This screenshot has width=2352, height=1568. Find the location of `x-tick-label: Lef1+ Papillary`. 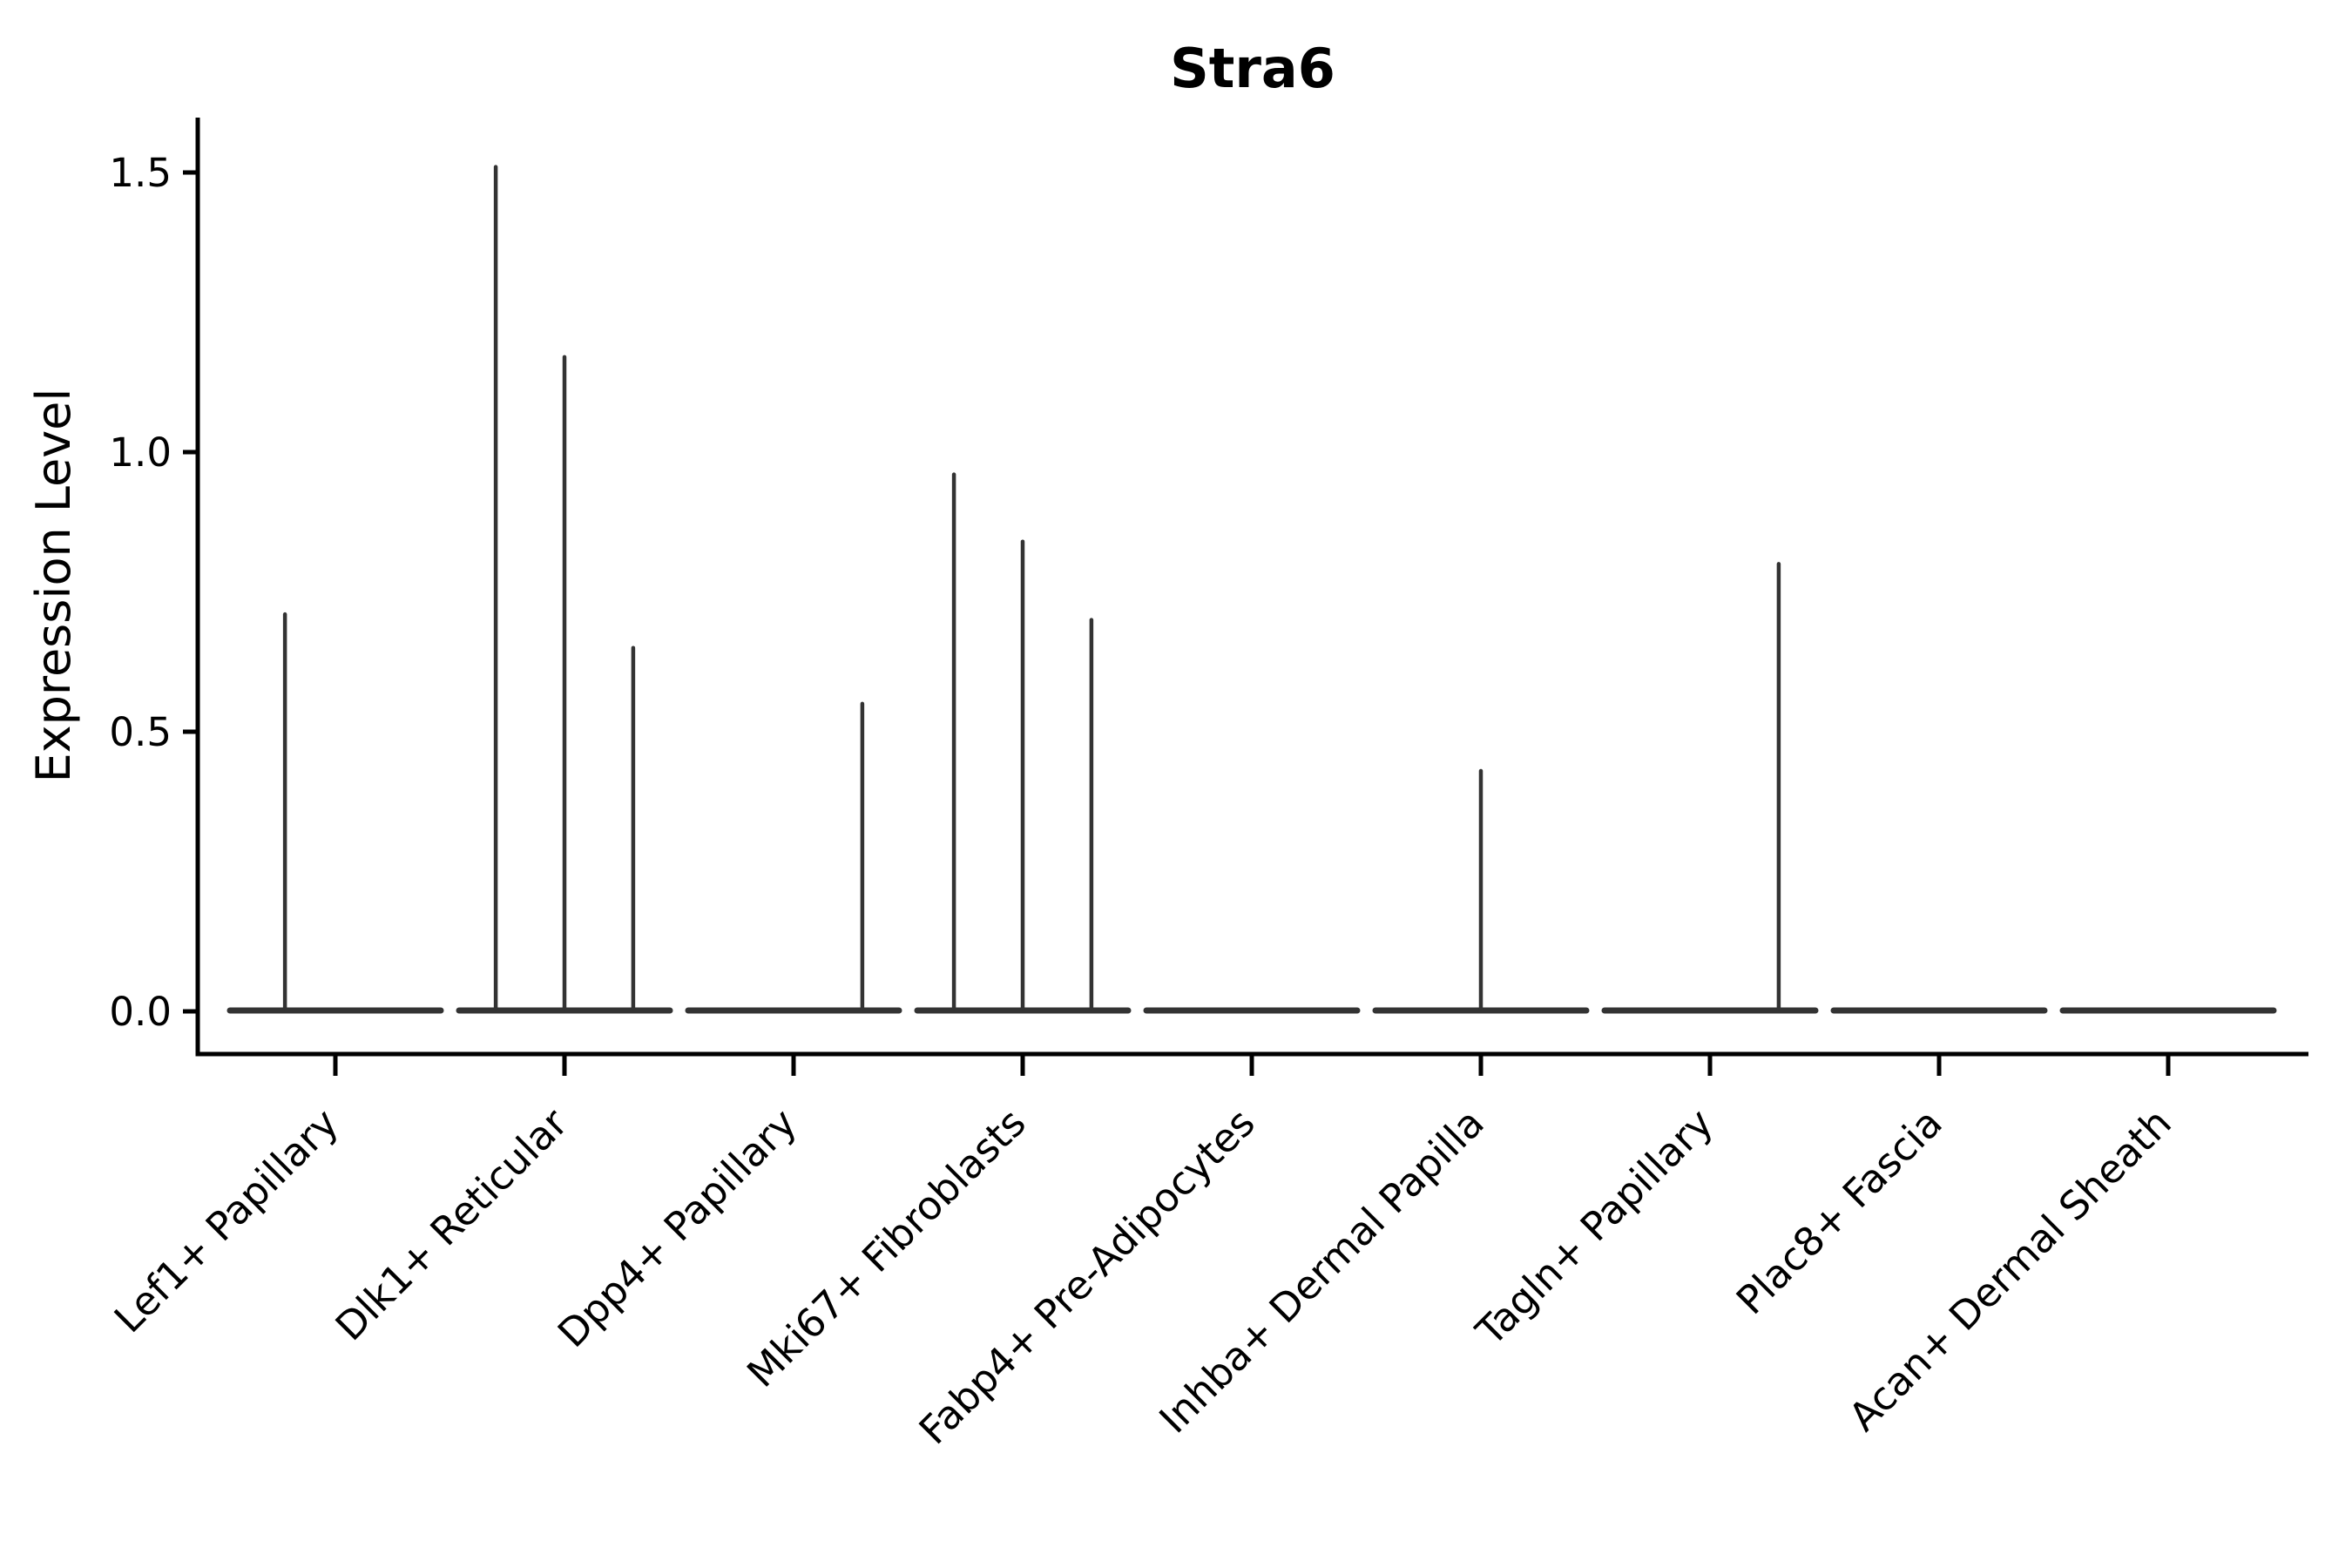

x-tick-label: Lef1+ Papillary is located at coordinates (226, 1221).